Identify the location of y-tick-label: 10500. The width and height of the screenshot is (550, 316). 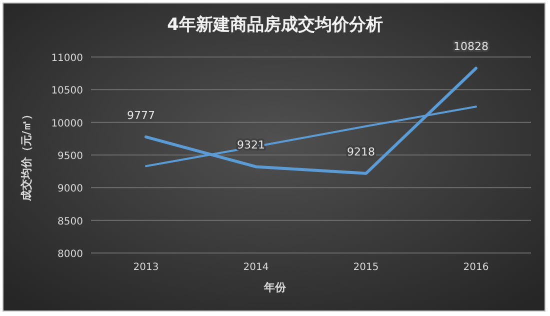
(67, 91).